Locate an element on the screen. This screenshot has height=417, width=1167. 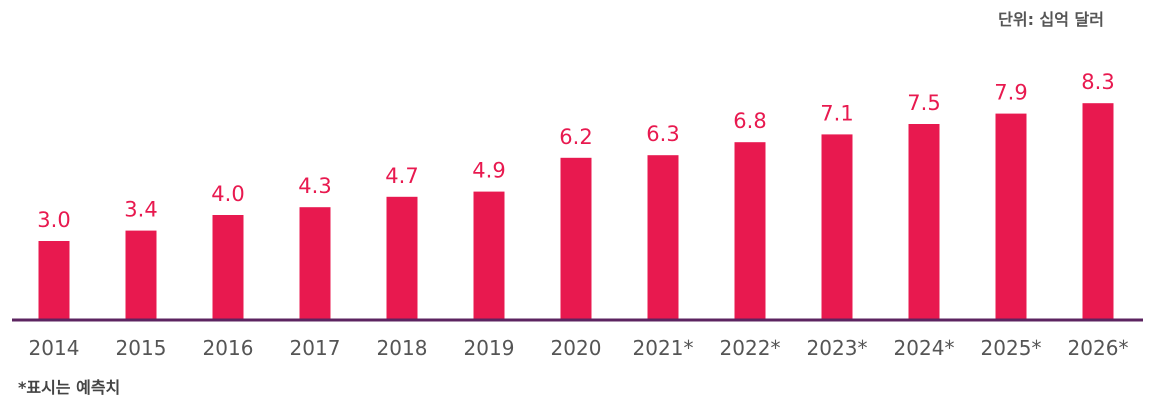
bar-2026 is located at coordinates (1098, 211).